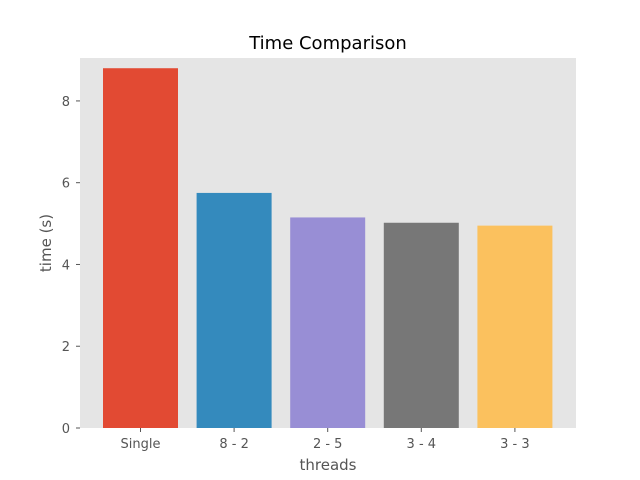 Image resolution: width=640 pixels, height=480 pixels. What do you see at coordinates (71, 266) in the screenshot?
I see `y-axis-ticks: 0 2 4 6 8` at bounding box center [71, 266].